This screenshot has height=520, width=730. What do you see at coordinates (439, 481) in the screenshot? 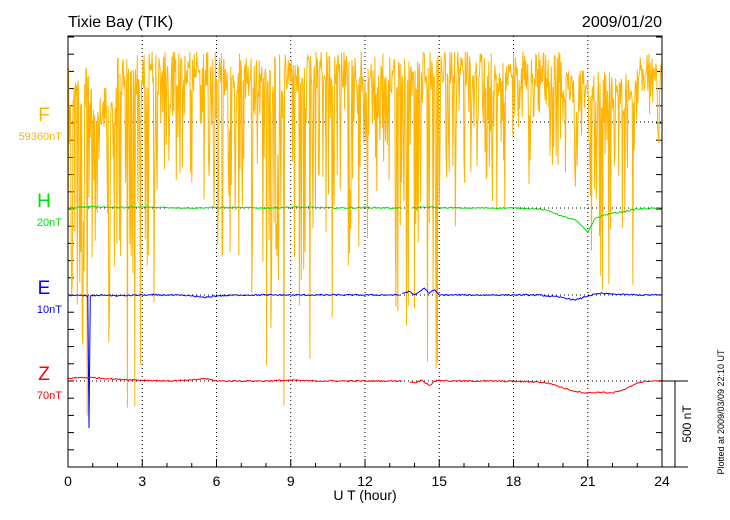
I see `x-tick-label: 15` at bounding box center [439, 481].